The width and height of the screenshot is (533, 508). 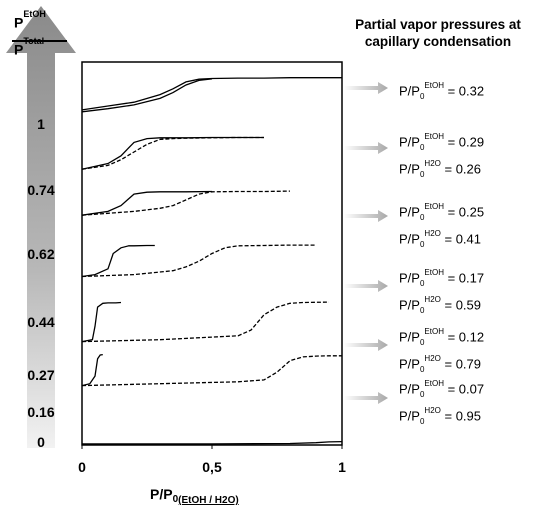 I want to click on annotation-5: P/P0EtOH = 0.12 P/P0H2O = 0.79, so click(x=442, y=350).